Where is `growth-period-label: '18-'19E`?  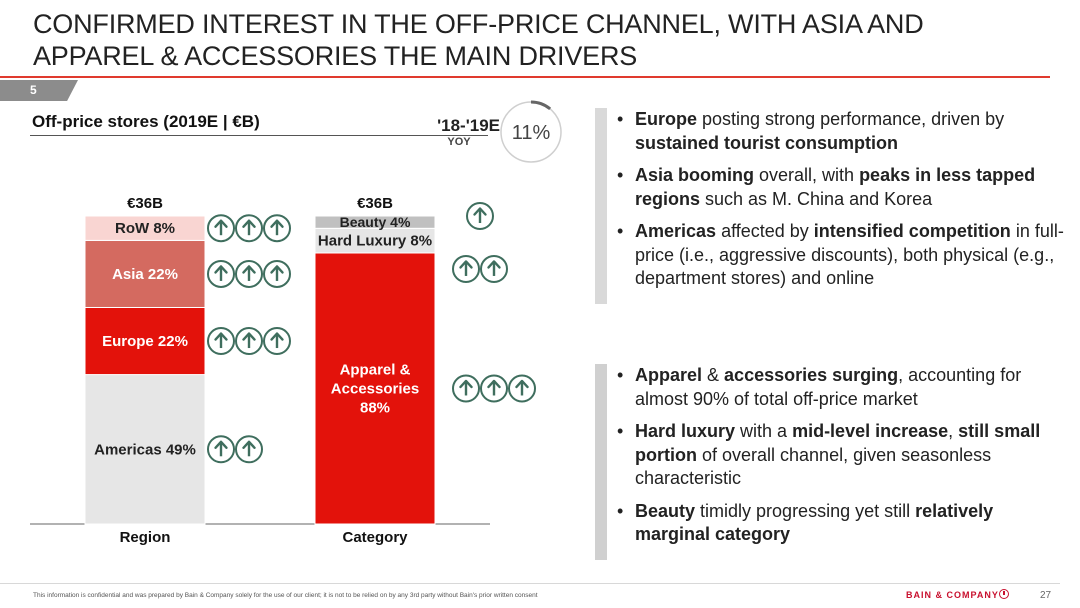 growth-period-label: '18-'19E is located at coordinates (468, 125).